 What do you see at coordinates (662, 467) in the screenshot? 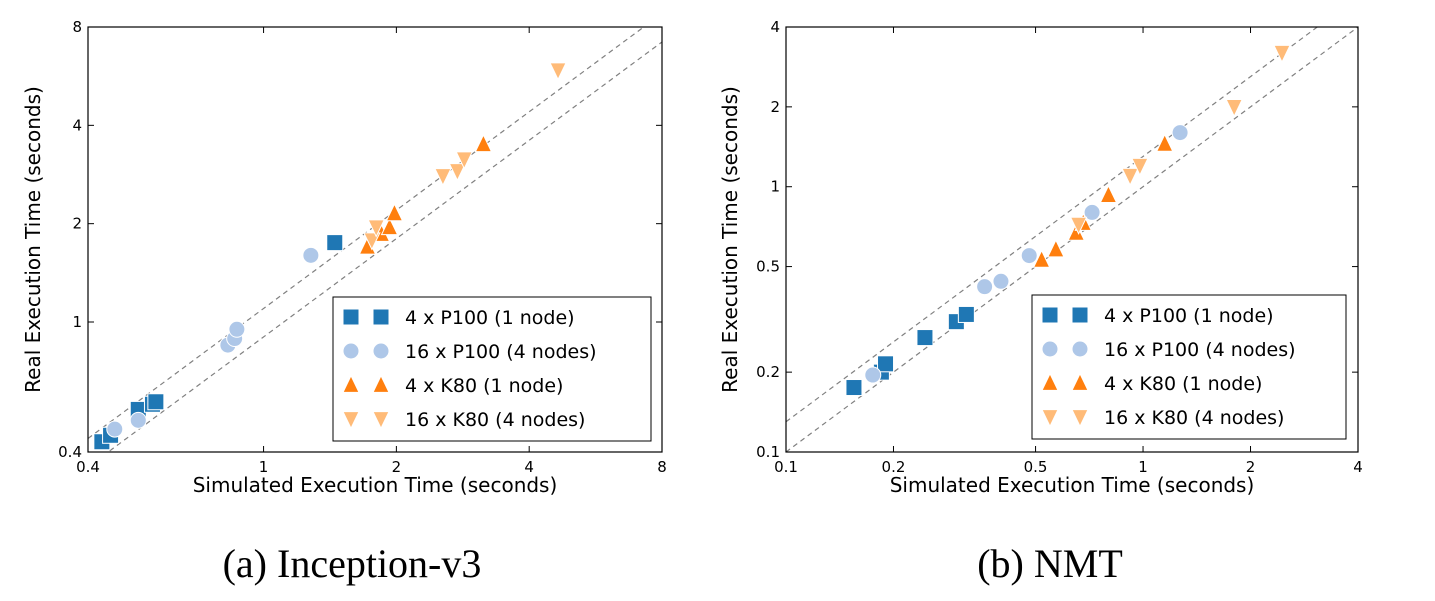
I see `x-tick-label: 8` at bounding box center [662, 467].